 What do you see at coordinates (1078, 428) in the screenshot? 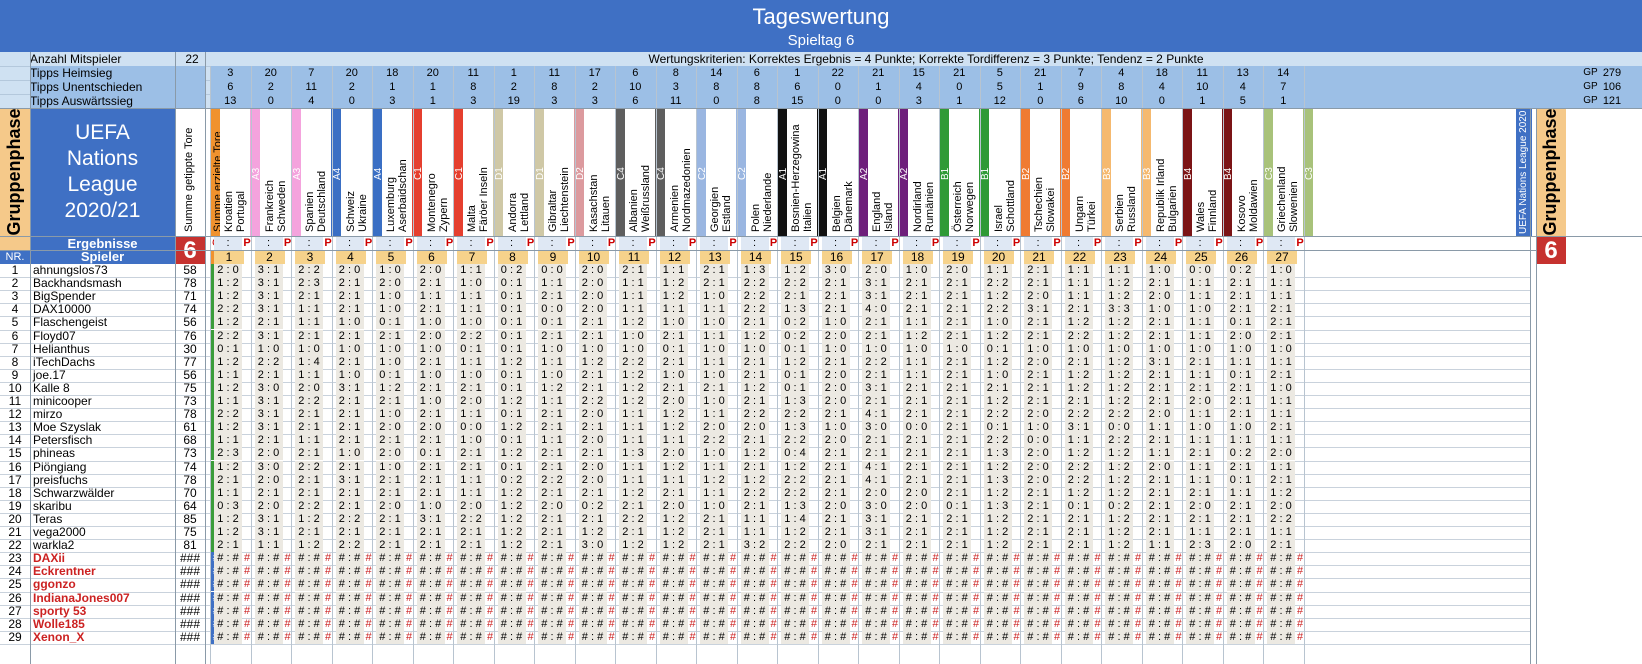
I see `tip-cell: 3 : 1` at bounding box center [1078, 428].